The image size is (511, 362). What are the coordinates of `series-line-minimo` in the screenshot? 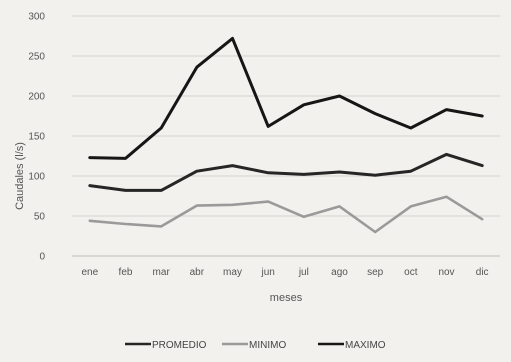 It's located at (286, 214).